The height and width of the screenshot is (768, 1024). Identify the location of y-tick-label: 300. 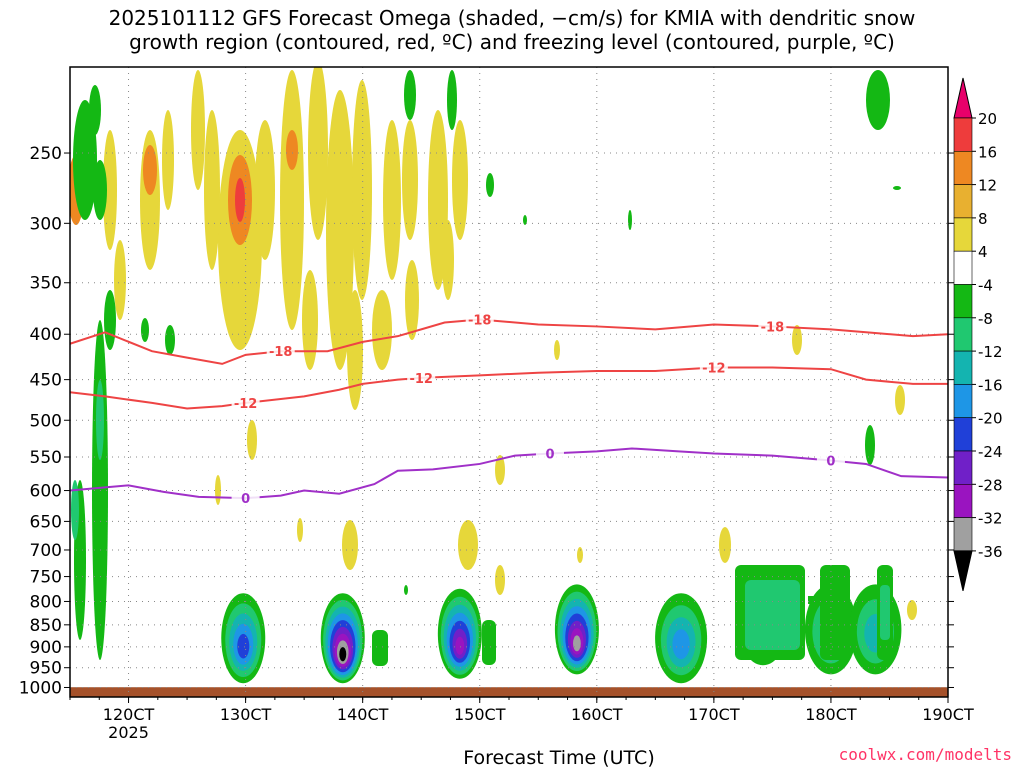
(46, 224).